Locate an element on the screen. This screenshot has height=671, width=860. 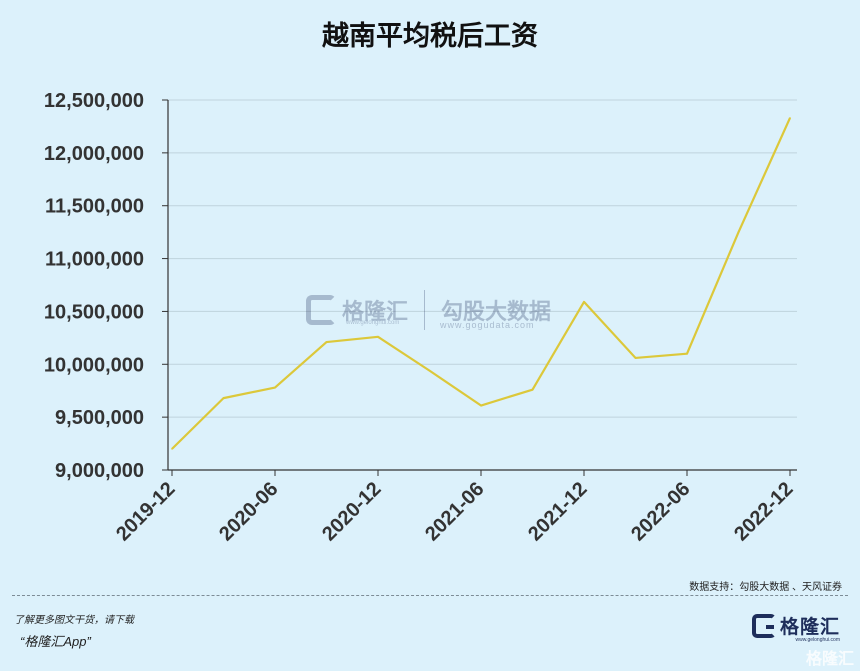
footer-logo-url: www.gelonghui.com is located at coordinates (817, 640).